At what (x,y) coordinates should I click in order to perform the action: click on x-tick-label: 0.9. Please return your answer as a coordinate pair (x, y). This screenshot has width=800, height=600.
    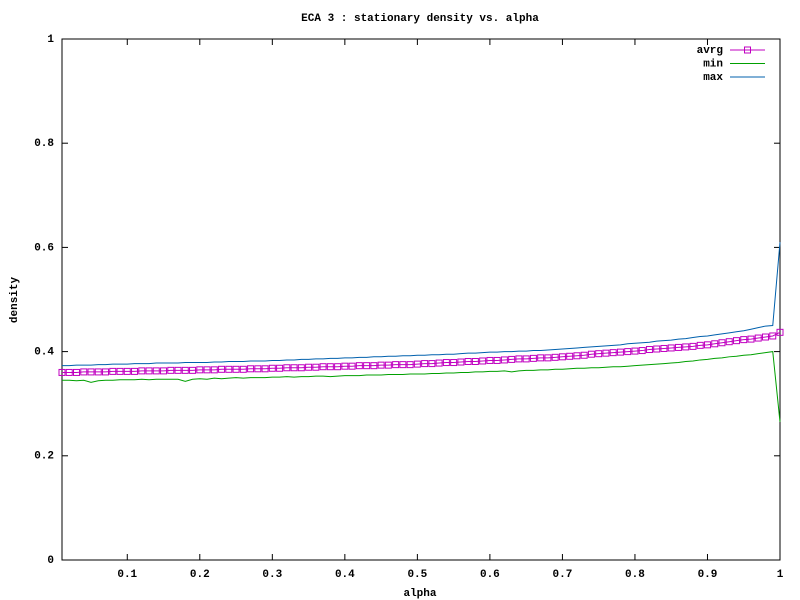
    Looking at the image, I should click on (708, 575).